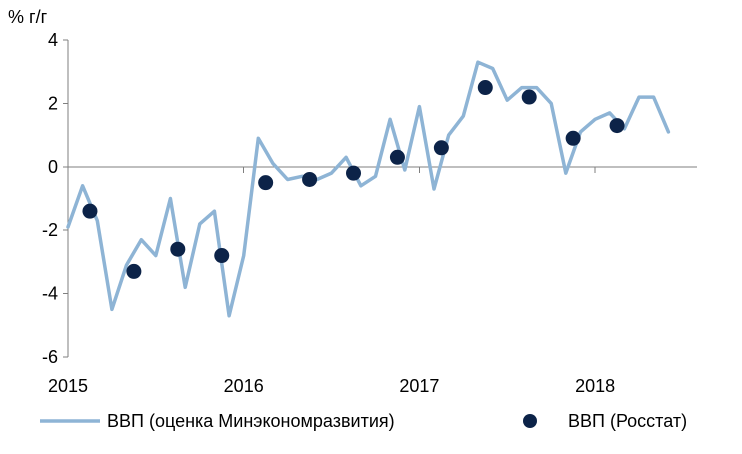 Image resolution: width=742 pixels, height=454 pixels. I want to click on y-tick-label: -6, so click(50, 357).